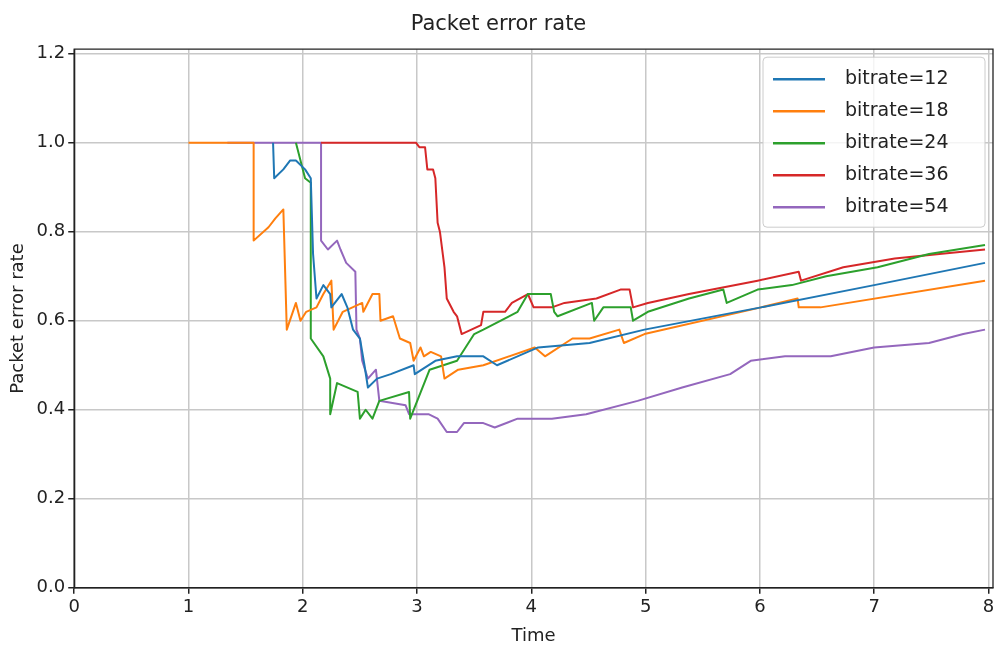  Describe the element at coordinates (188, 606) in the screenshot. I see `x-tick-label: 1` at that location.